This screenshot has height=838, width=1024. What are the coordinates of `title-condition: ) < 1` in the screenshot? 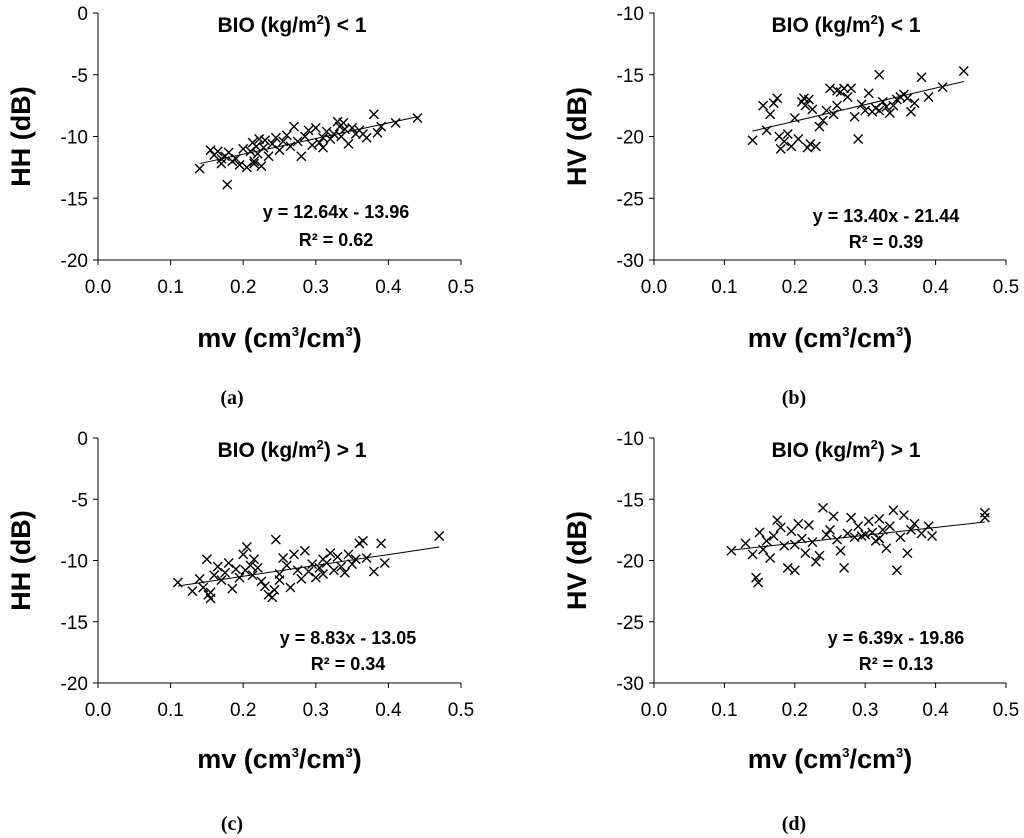 It's located at (345, 25).